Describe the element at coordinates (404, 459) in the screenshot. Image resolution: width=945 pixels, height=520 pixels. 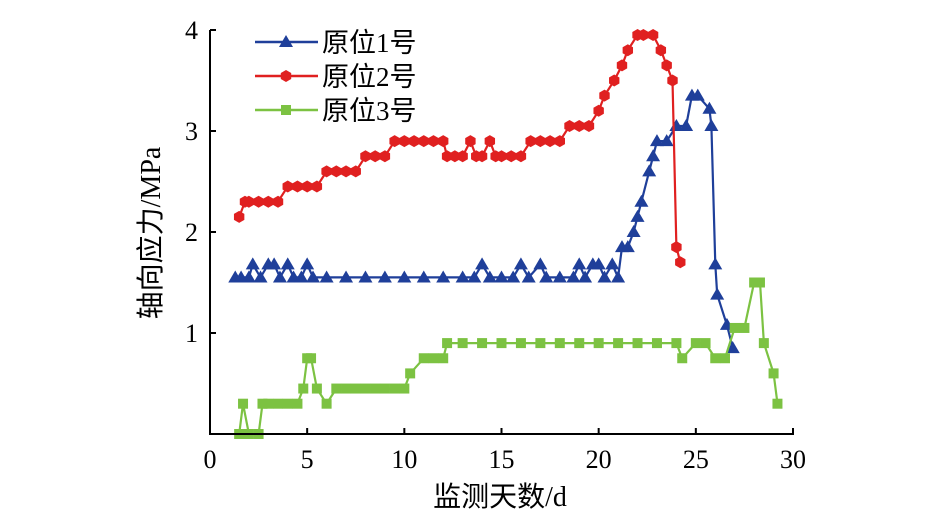
I see `x-tick-label: 10` at that location.